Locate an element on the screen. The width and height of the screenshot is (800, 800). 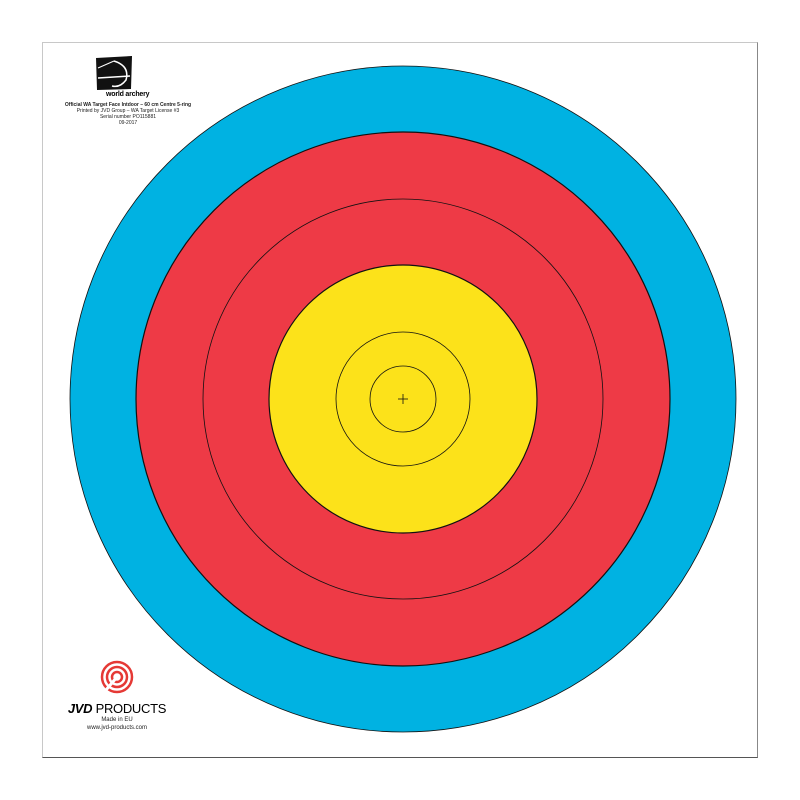
world-archery-logo-icon is located at coordinates (114, 73).